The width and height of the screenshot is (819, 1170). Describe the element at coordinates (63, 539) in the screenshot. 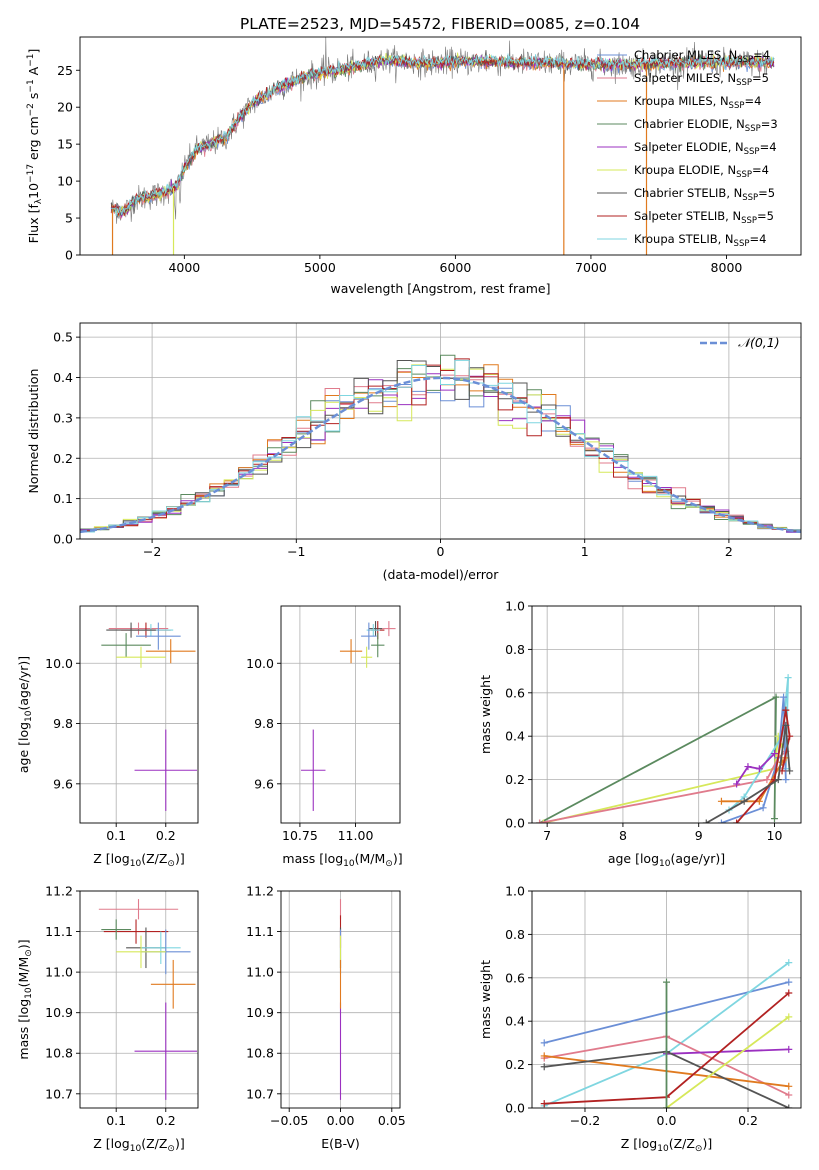

I see `y-tick-label: 0.0` at that location.